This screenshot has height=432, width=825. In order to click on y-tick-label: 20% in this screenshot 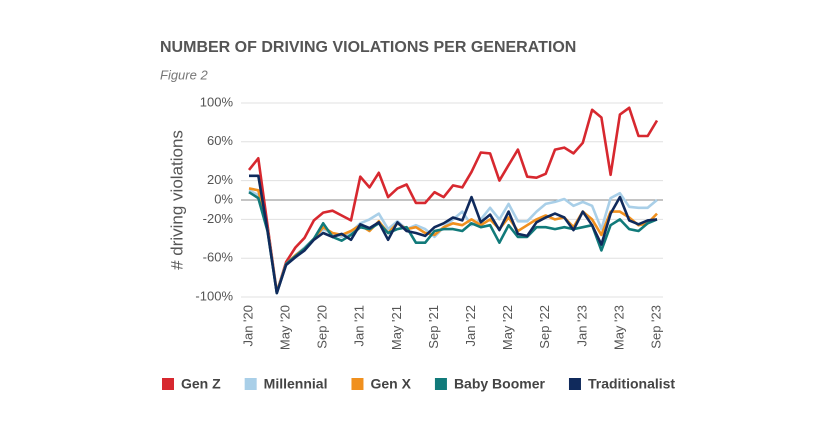, I will do `click(220, 179)`.